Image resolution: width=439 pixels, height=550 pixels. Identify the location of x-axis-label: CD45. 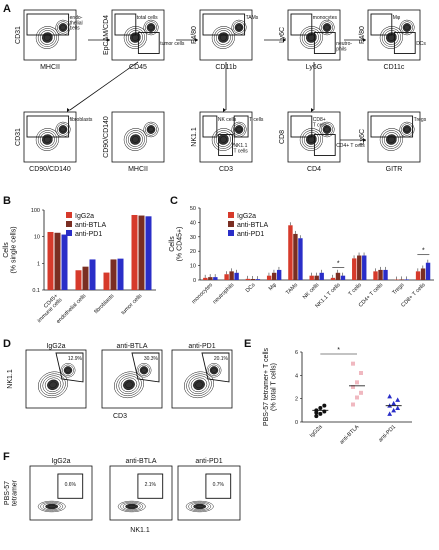
(138, 67).